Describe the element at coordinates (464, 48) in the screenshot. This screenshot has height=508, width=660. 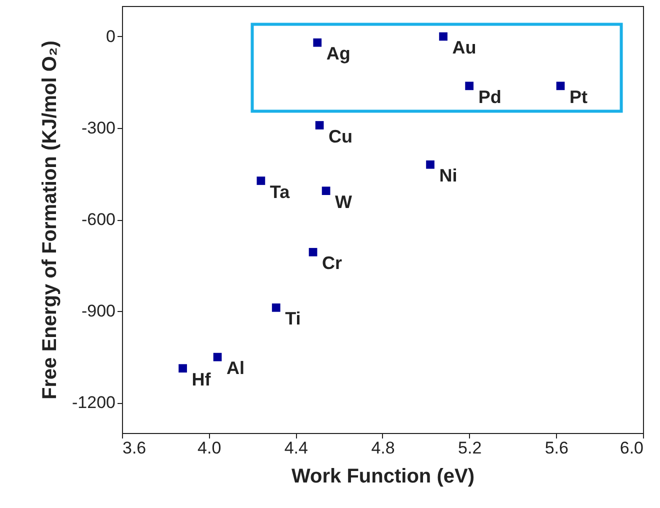
I see `annotation: Au` at that location.